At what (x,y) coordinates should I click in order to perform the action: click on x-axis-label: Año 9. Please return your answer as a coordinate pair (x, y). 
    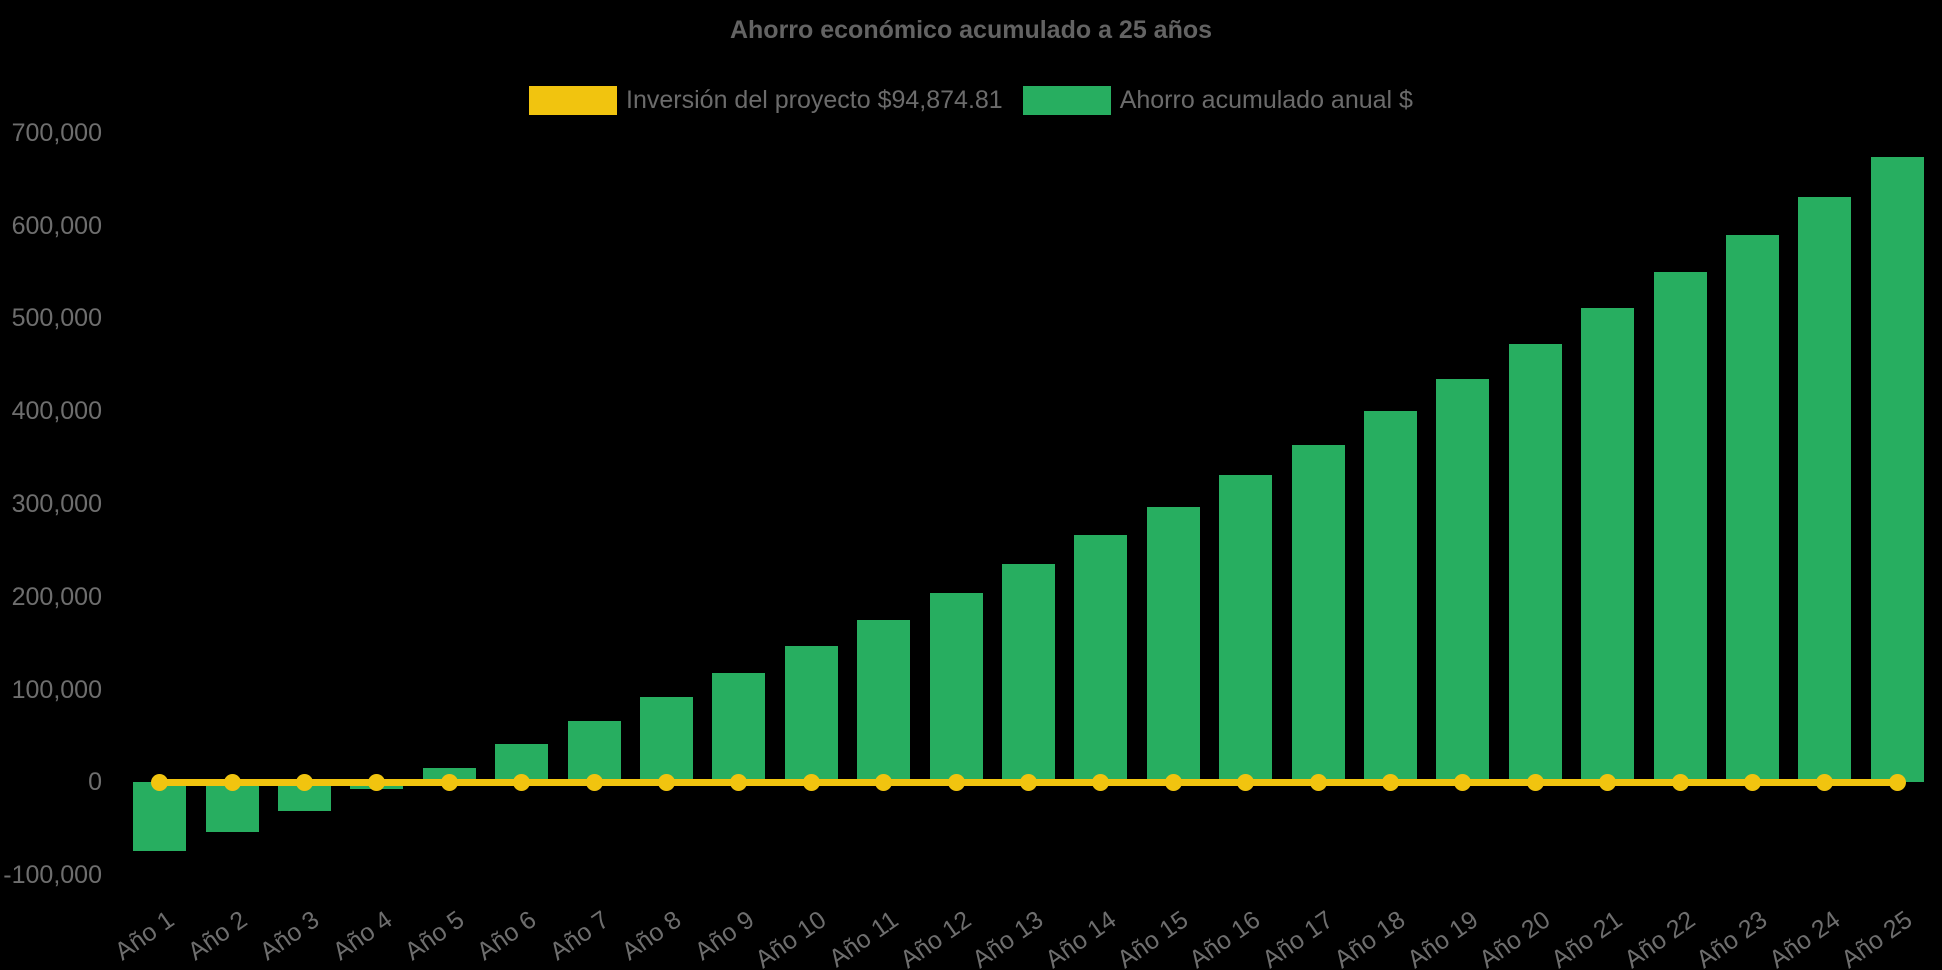
    Looking at the image, I should click on (724, 935).